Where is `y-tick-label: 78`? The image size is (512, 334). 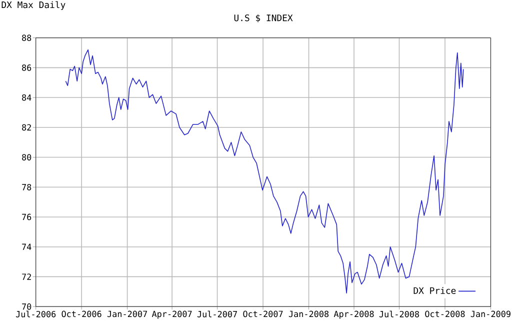 y-tick-label: 78 is located at coordinates (27, 187).